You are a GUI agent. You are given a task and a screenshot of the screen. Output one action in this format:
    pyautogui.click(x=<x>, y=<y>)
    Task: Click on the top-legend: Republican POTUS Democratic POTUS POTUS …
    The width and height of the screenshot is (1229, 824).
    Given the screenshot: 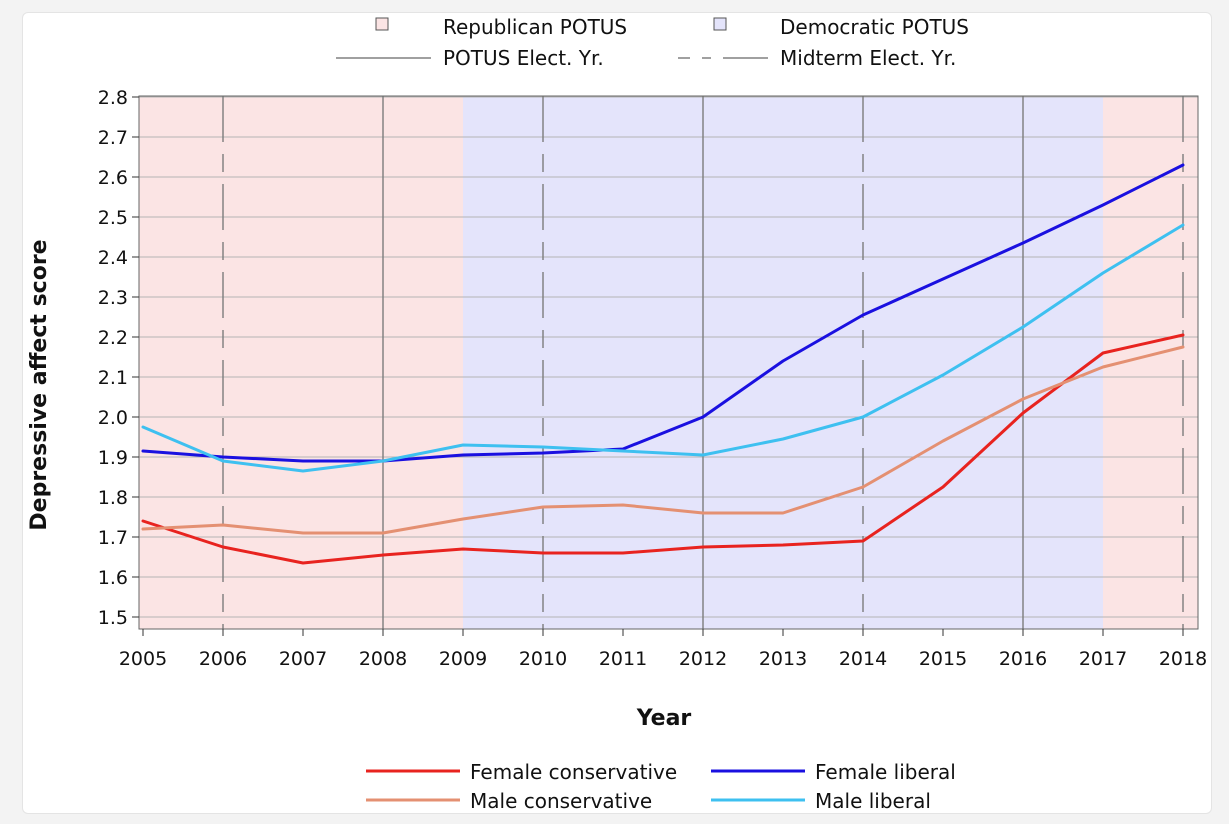 What is the action you would take?
    pyautogui.click(x=652, y=42)
    